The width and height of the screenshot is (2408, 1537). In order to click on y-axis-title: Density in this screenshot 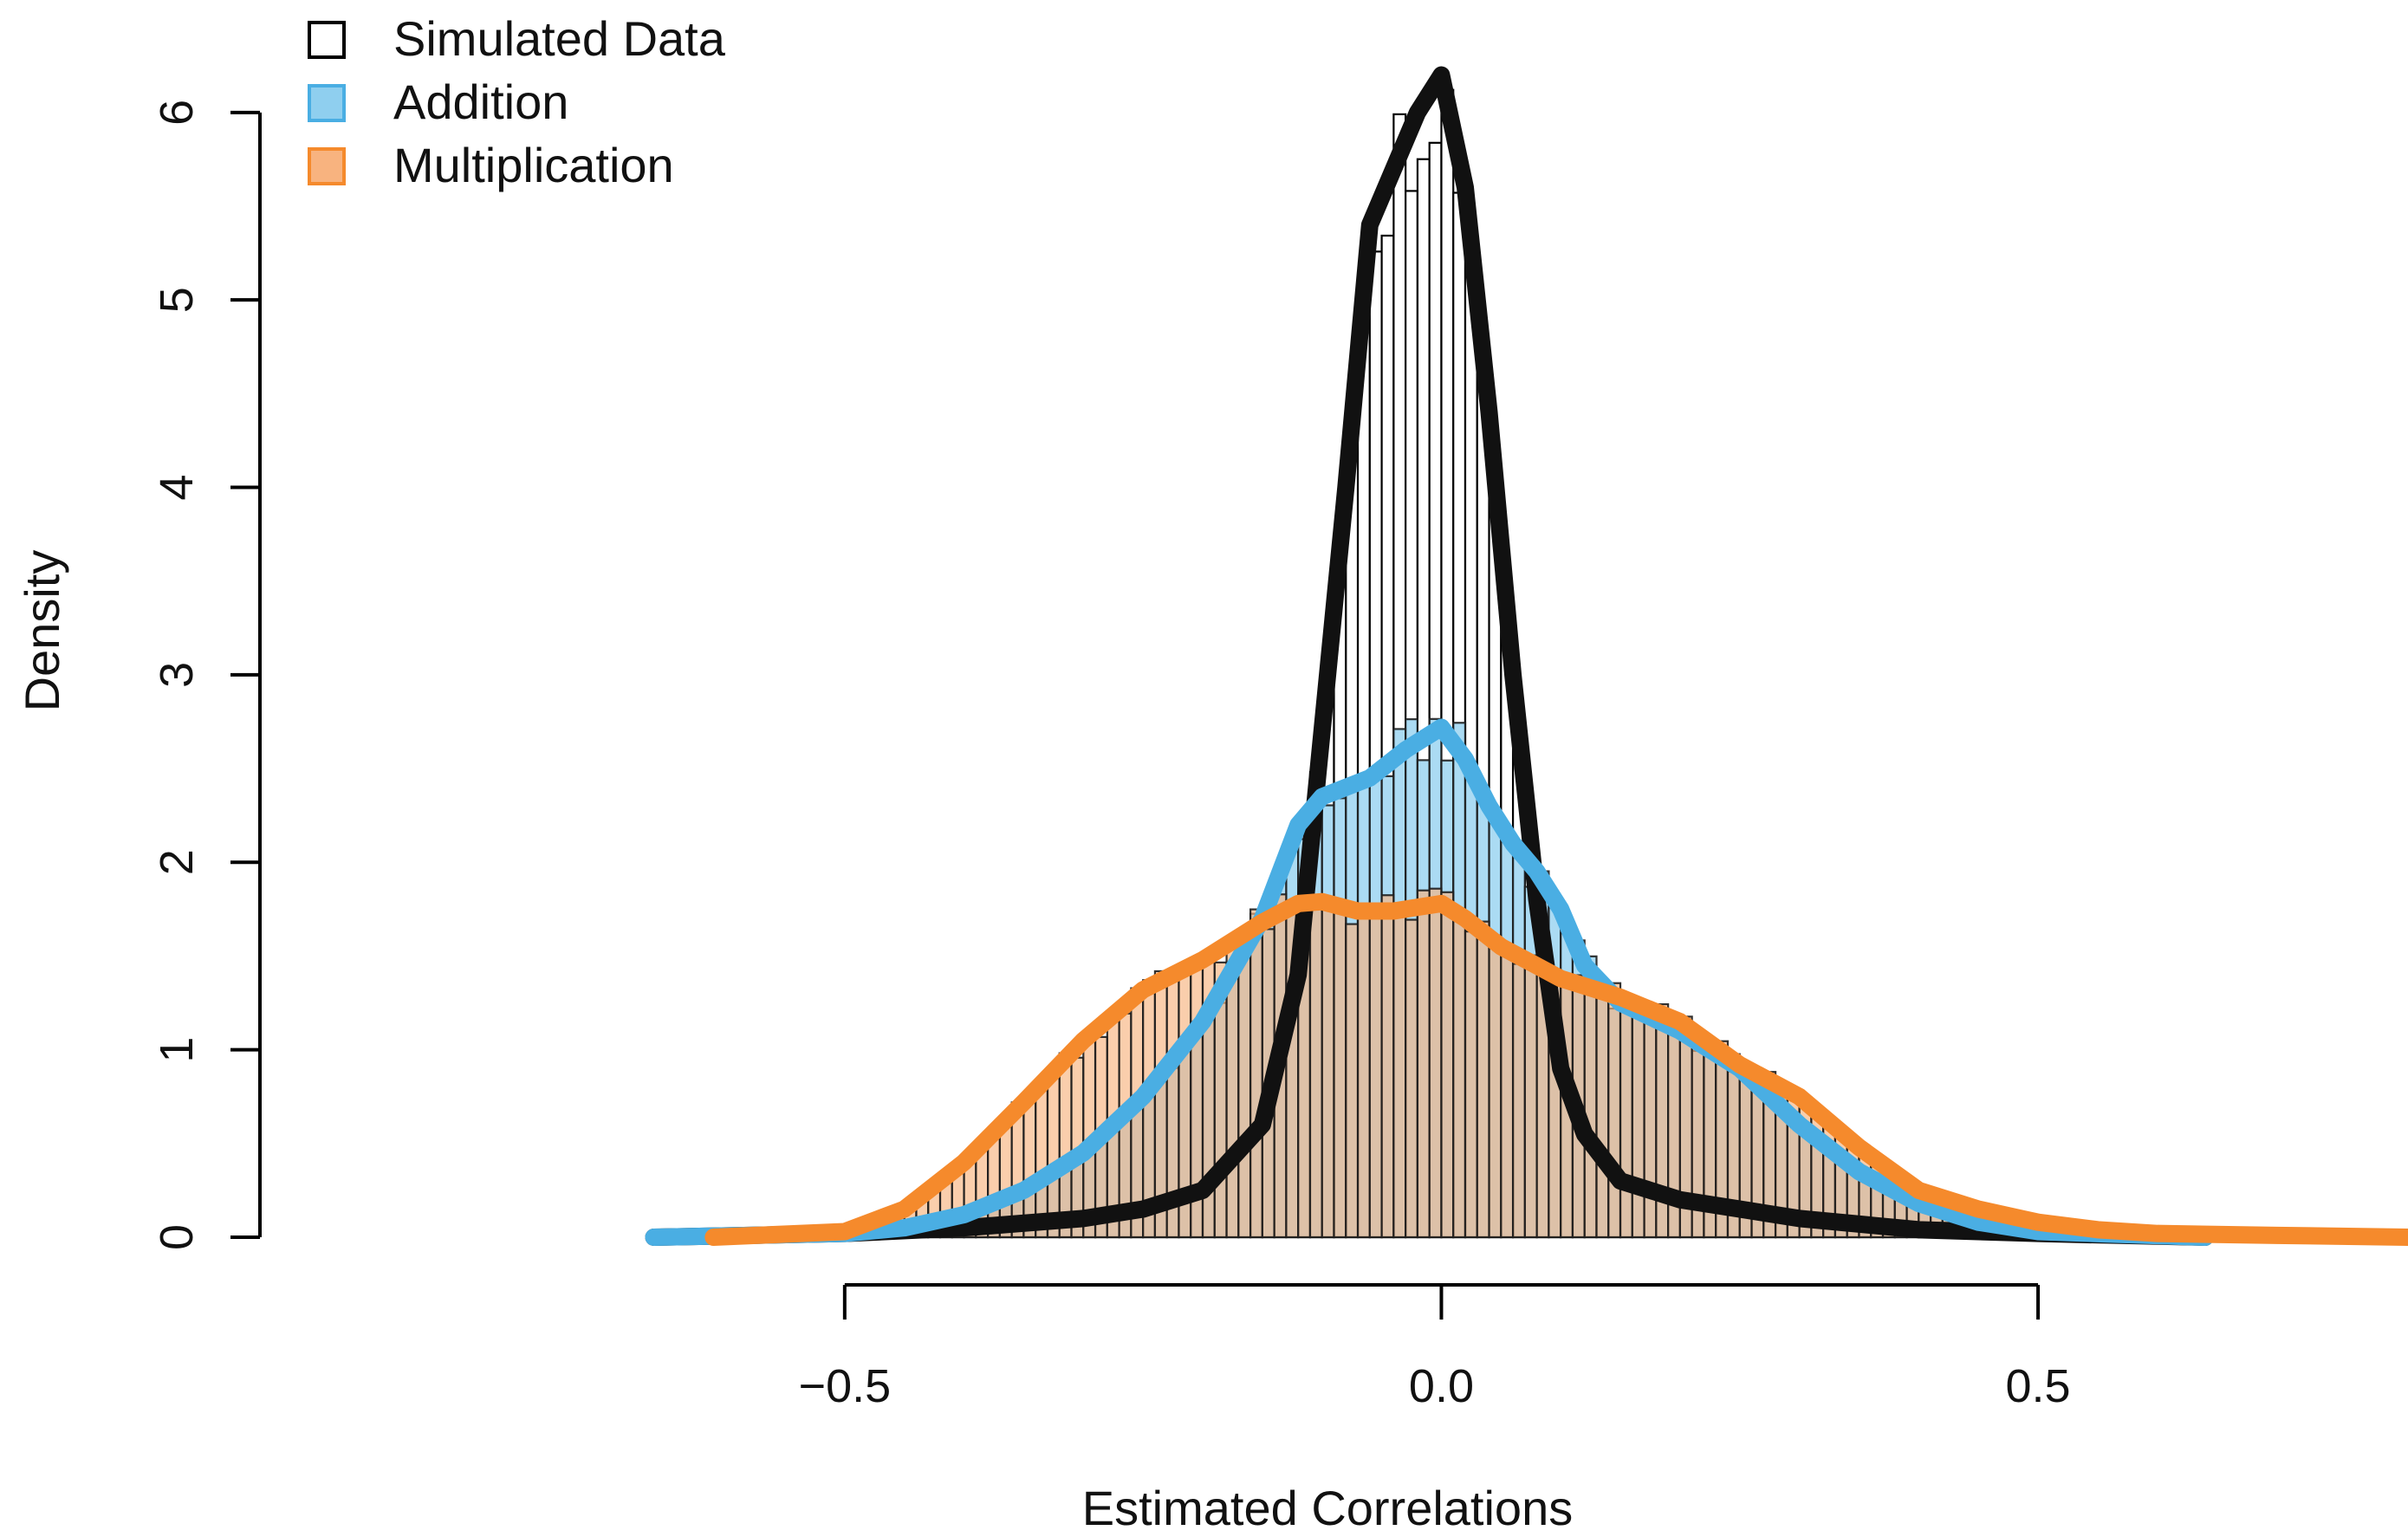, I will do `click(42, 631)`.